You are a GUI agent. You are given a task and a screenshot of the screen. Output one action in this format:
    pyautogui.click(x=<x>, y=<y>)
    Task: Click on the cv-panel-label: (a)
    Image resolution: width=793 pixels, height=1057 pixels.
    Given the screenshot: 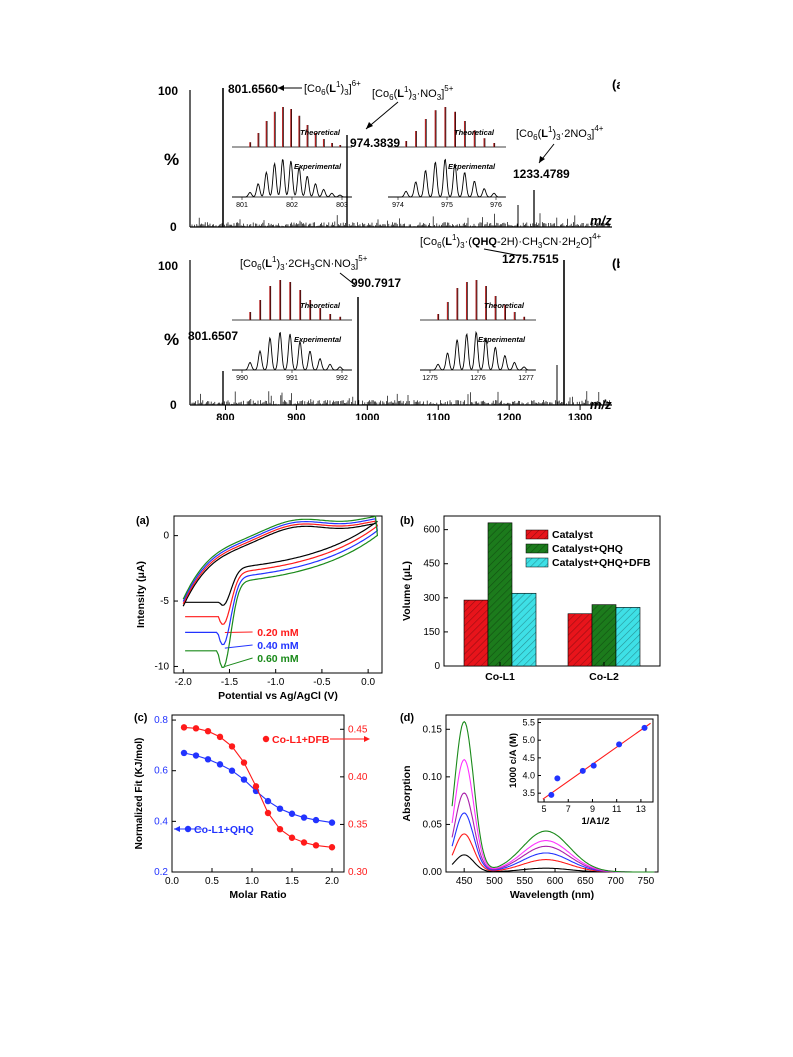 What is the action you would take?
    pyautogui.click(x=143, y=521)
    